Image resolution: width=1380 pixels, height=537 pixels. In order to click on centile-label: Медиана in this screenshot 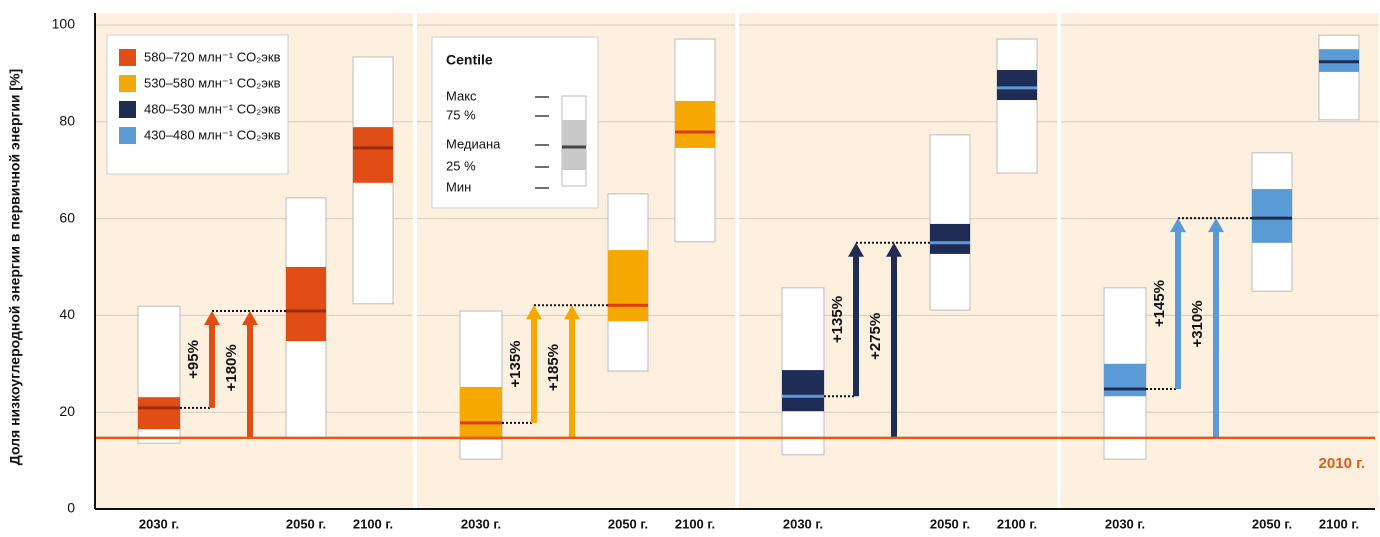, I will do `click(473, 143)`.